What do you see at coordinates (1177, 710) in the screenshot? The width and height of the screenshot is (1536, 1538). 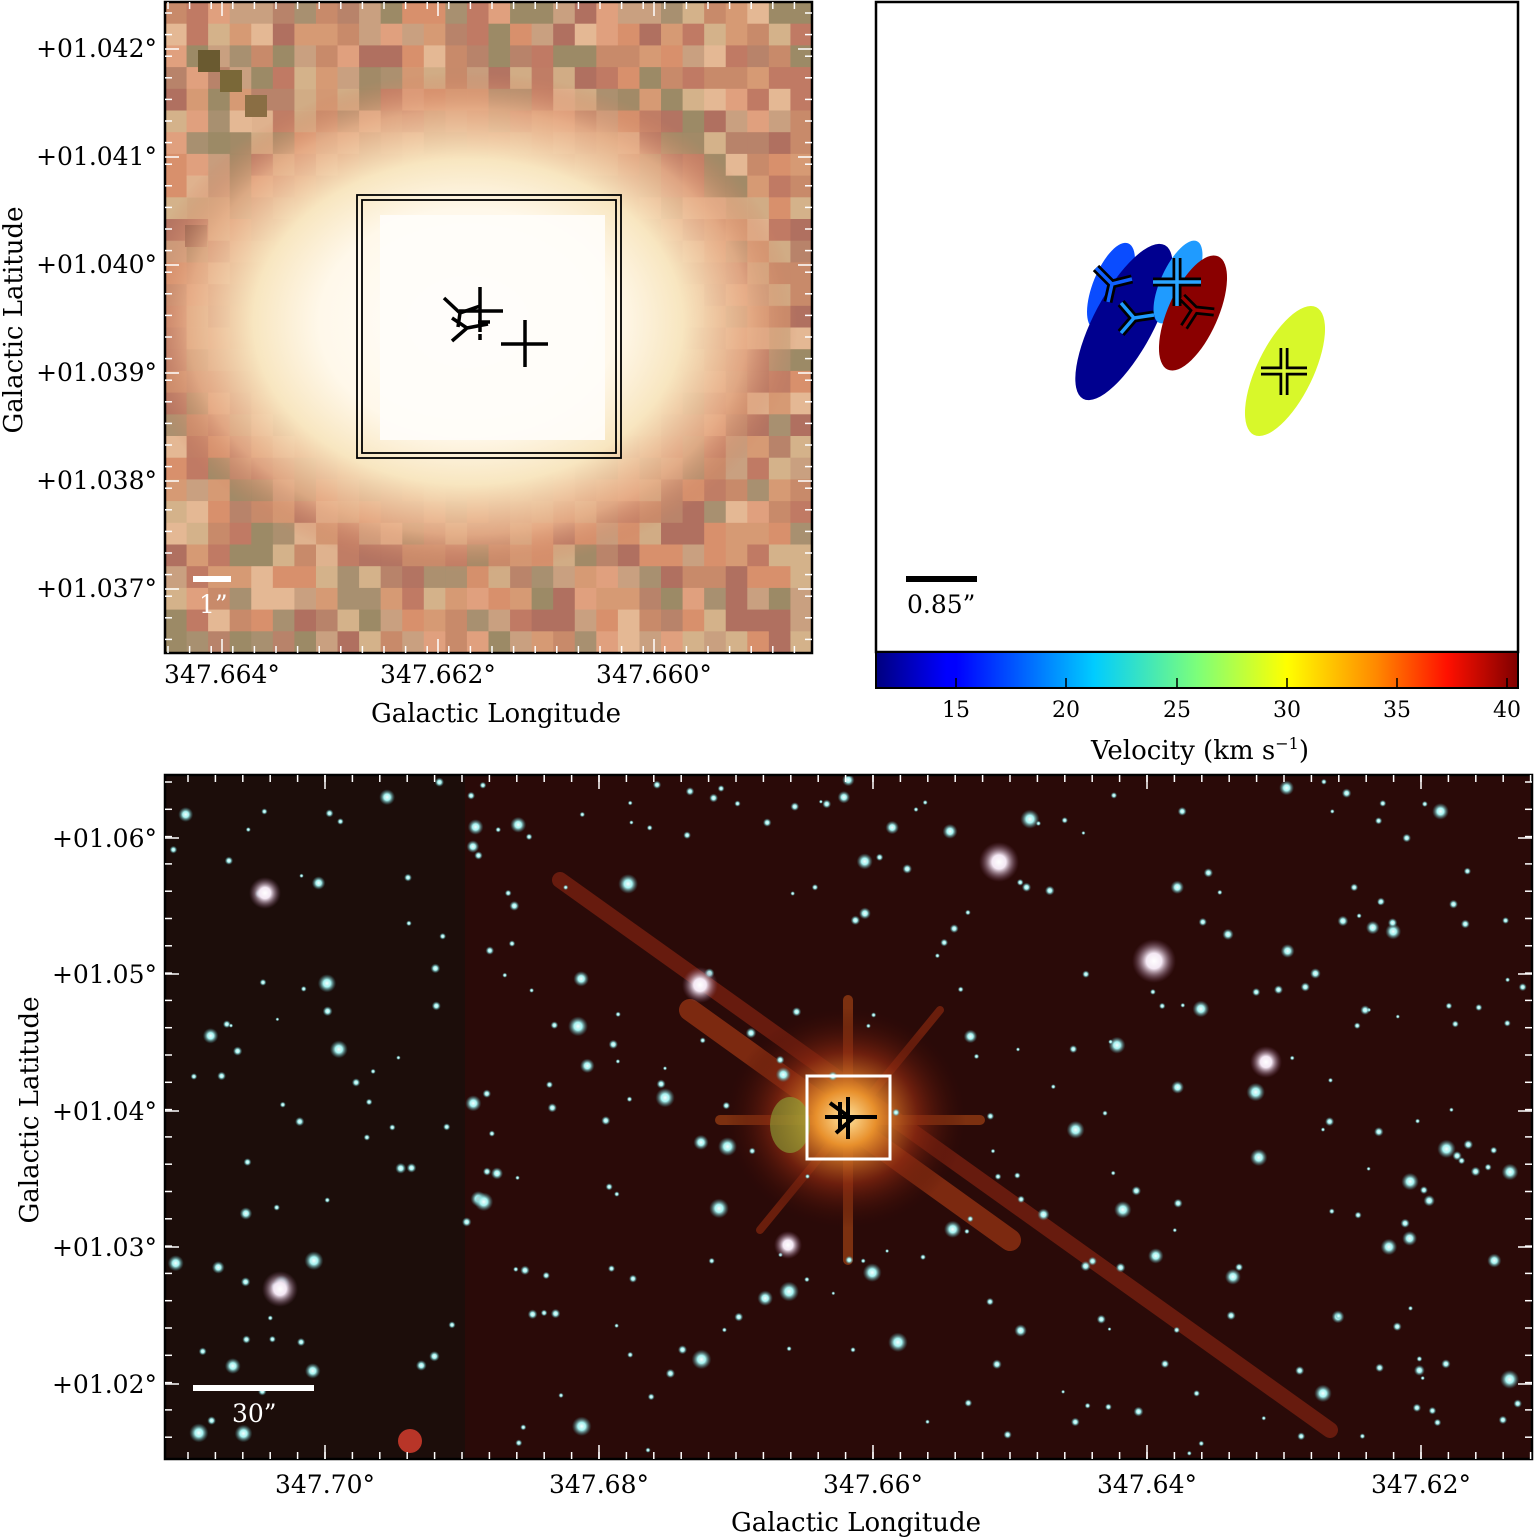 I see `colorbar-tick-label: 25` at bounding box center [1177, 710].